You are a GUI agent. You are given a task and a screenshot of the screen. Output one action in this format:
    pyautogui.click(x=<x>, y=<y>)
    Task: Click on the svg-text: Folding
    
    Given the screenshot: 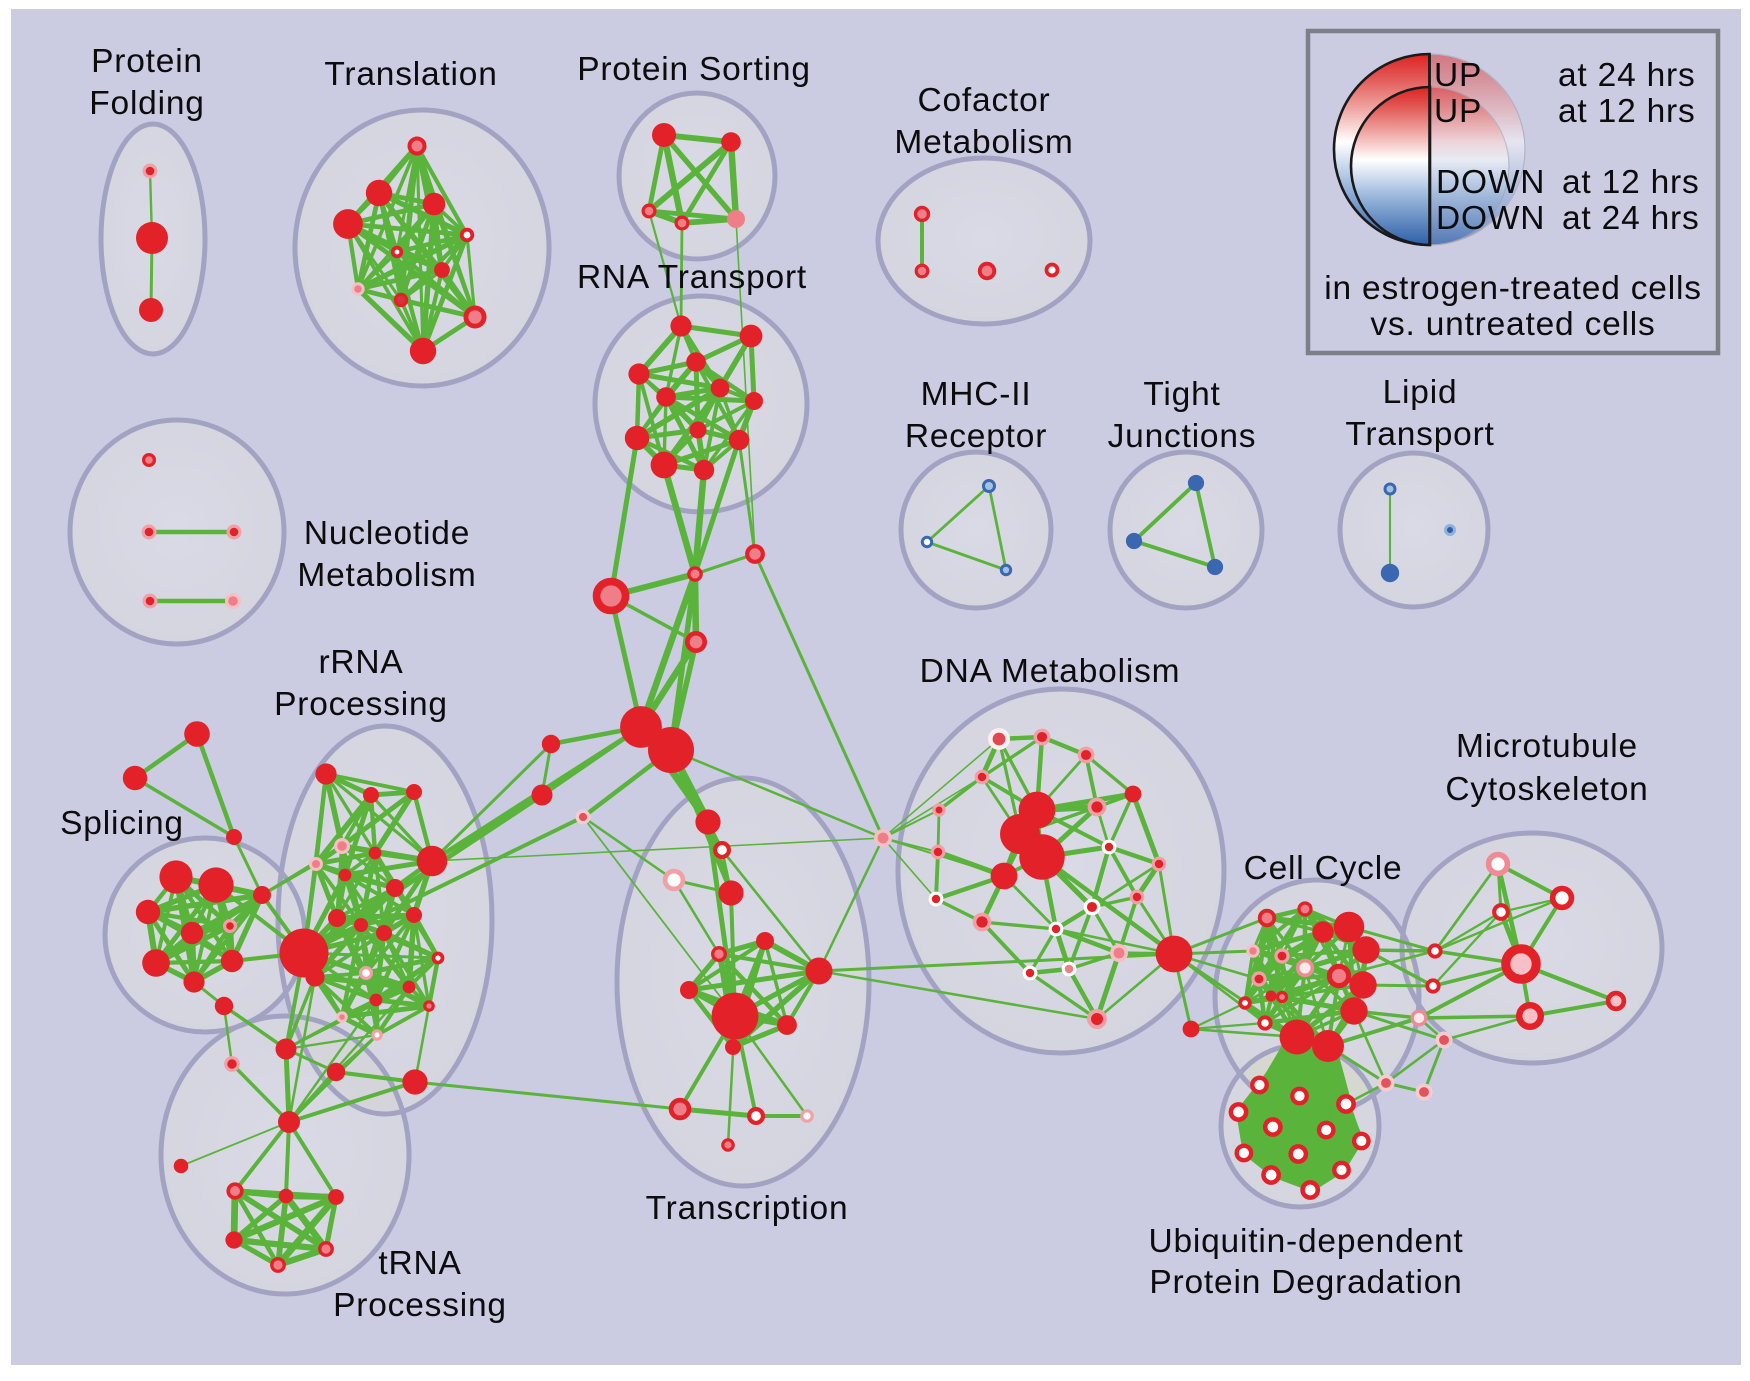 What is the action you would take?
    pyautogui.click(x=146, y=103)
    